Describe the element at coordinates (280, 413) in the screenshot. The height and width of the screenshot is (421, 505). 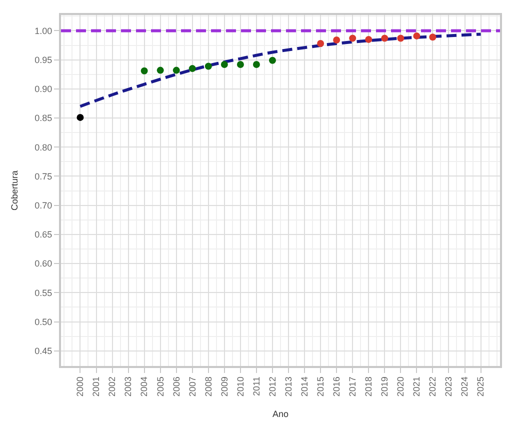
I see `x-axis-title: Ano` at that location.